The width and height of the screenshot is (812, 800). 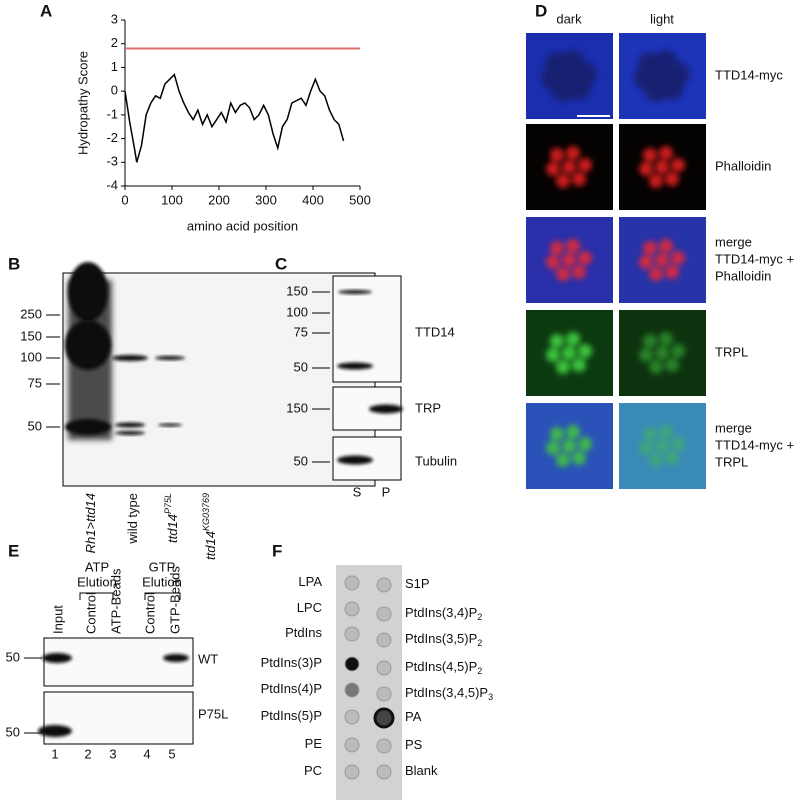 I want to click on y-tick-label: -2, so click(x=112, y=137).